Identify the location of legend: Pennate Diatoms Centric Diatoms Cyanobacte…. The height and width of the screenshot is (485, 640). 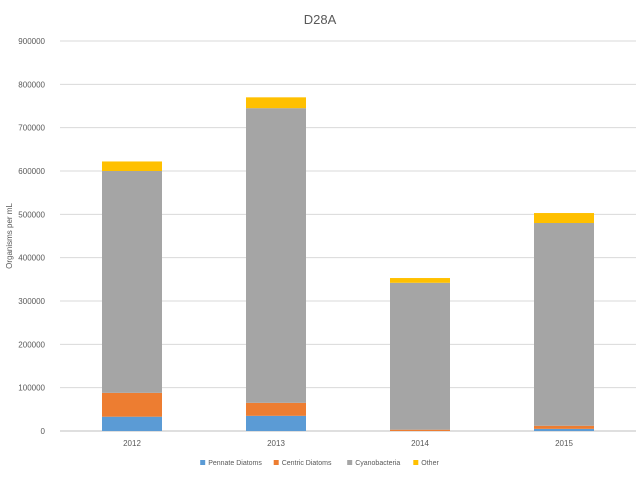
(319, 463).